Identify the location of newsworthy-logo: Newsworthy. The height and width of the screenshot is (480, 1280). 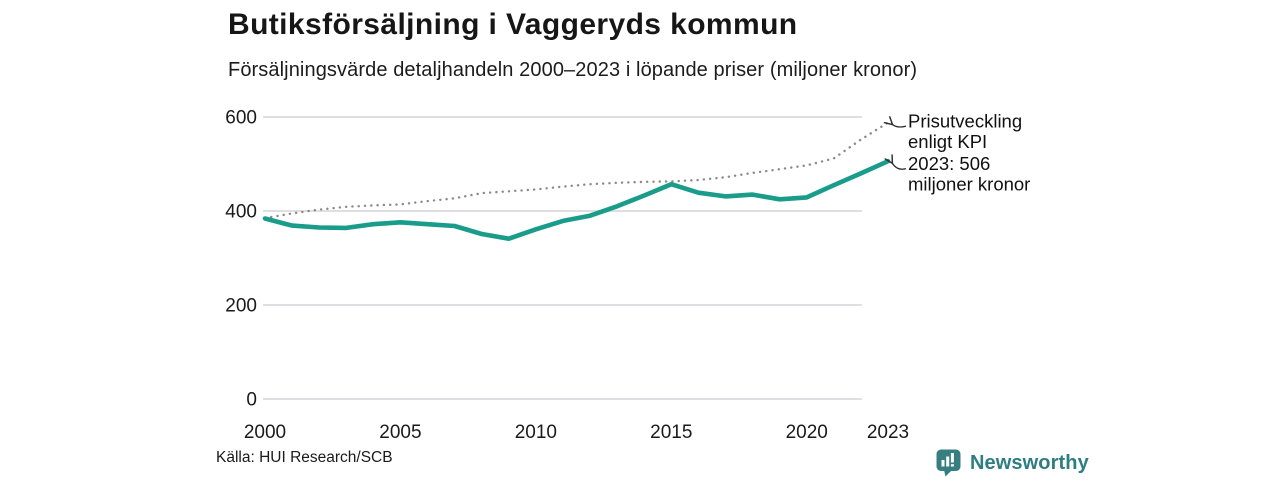
(1012, 463).